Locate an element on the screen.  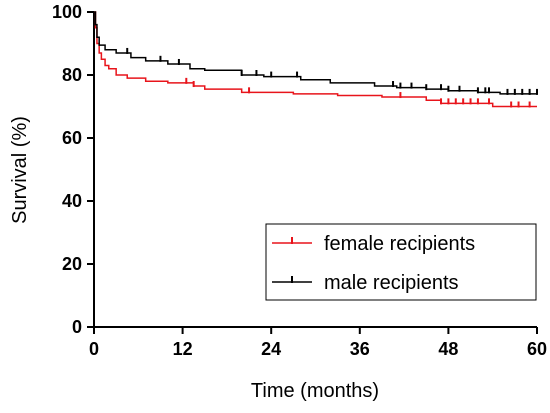
legend-box is located at coordinates (401, 262).